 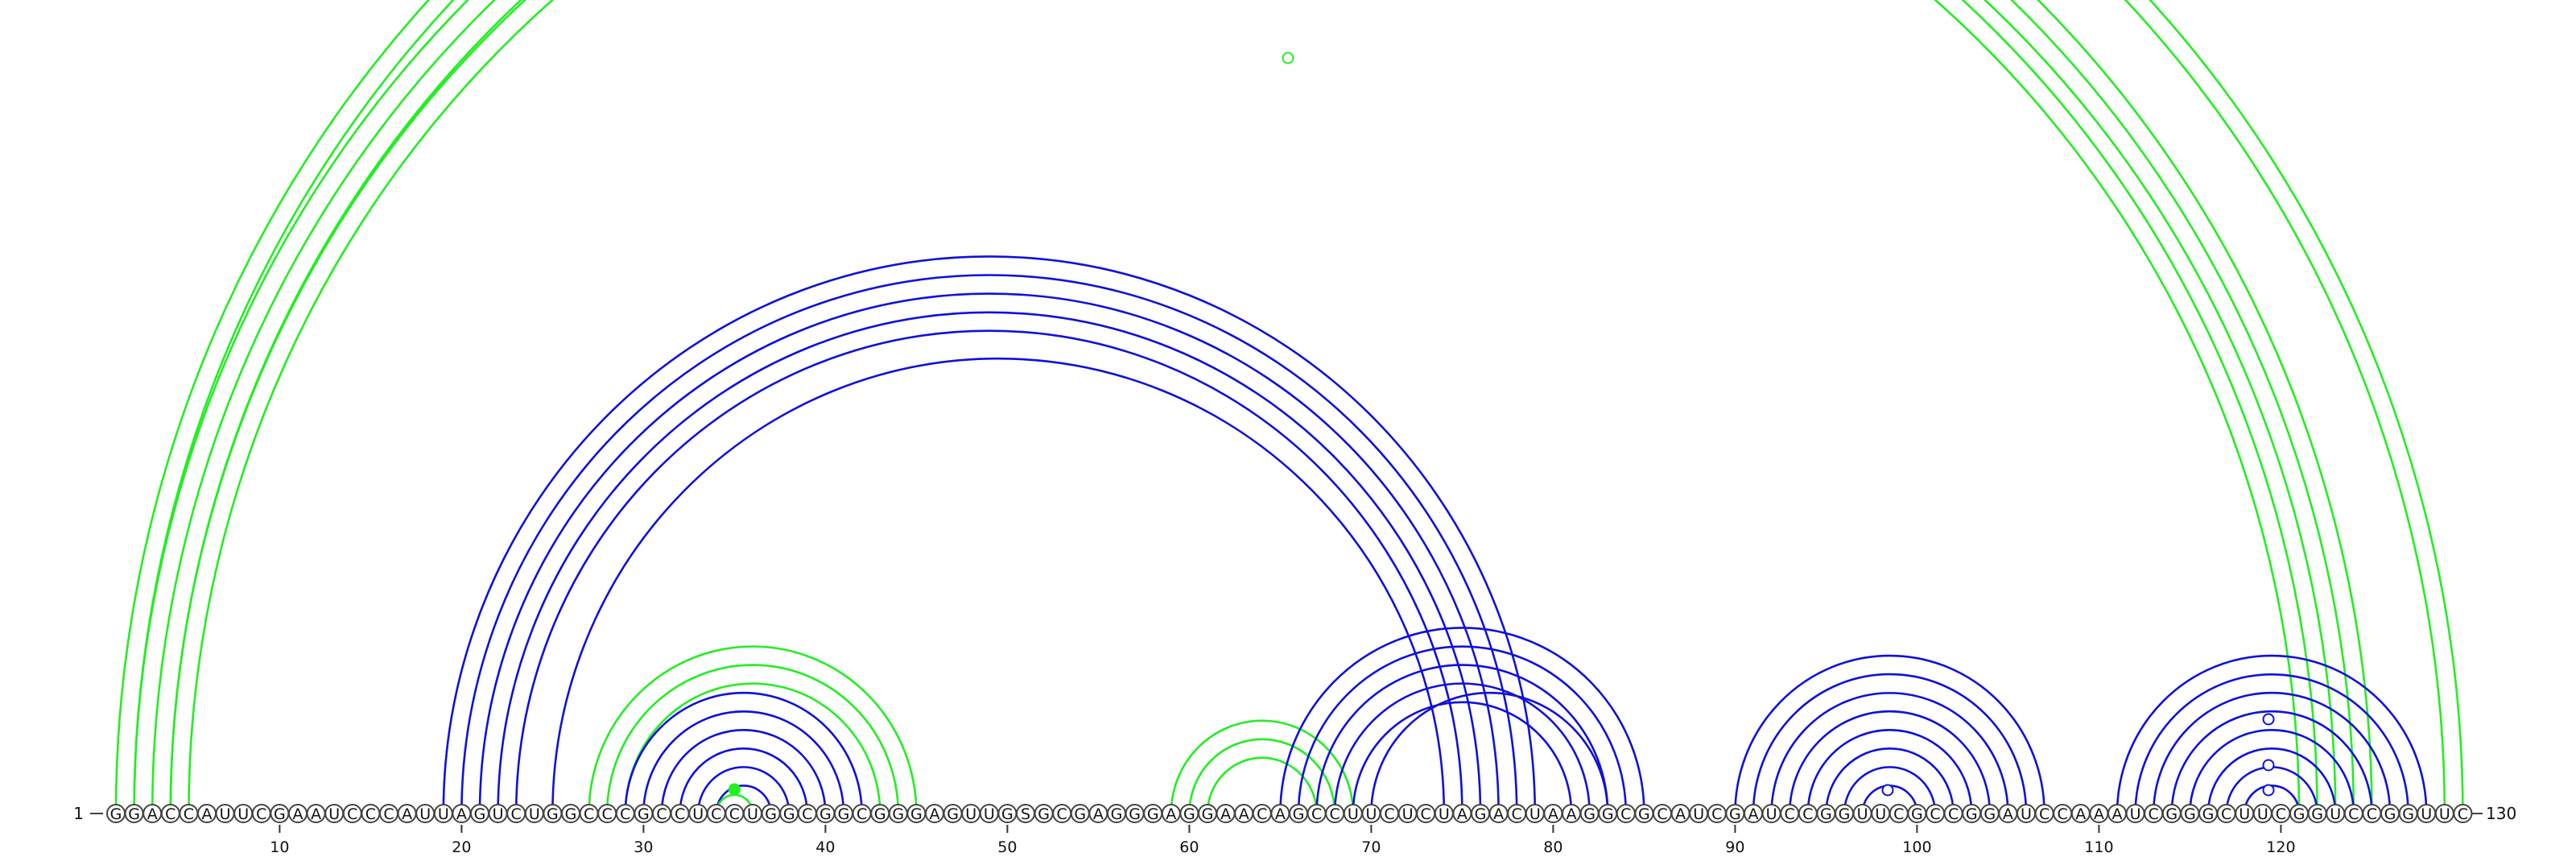 What do you see at coordinates (1283, 840) in the screenshot?
I see `ticks-layer: 10 20 30 40 50 60 70 80 90 100 110 120` at bounding box center [1283, 840].